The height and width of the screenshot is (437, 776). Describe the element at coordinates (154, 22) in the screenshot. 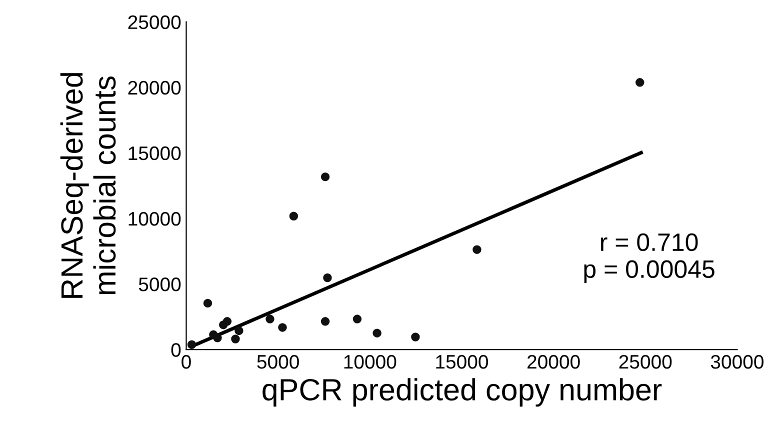

I see `y-tick-label: 25000` at that location.